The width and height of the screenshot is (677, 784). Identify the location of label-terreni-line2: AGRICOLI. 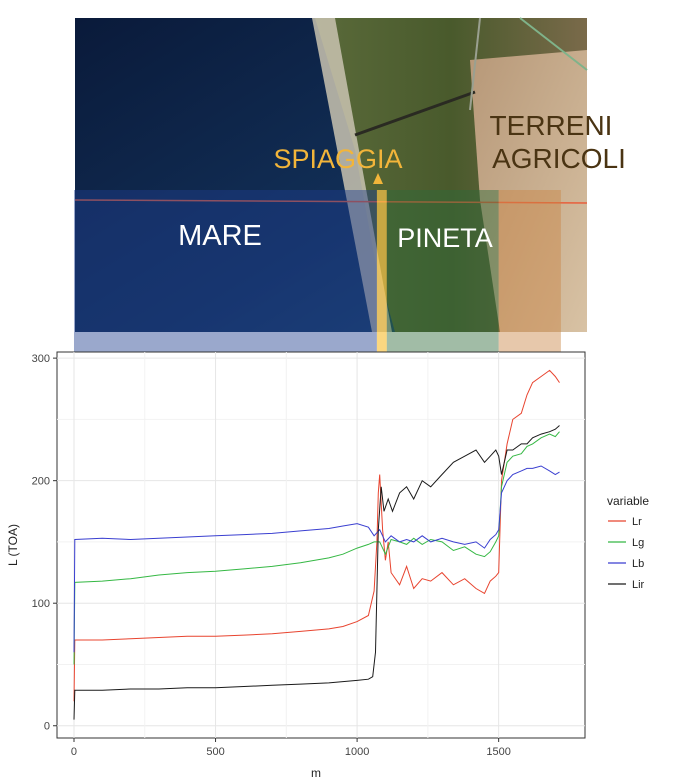
(559, 158).